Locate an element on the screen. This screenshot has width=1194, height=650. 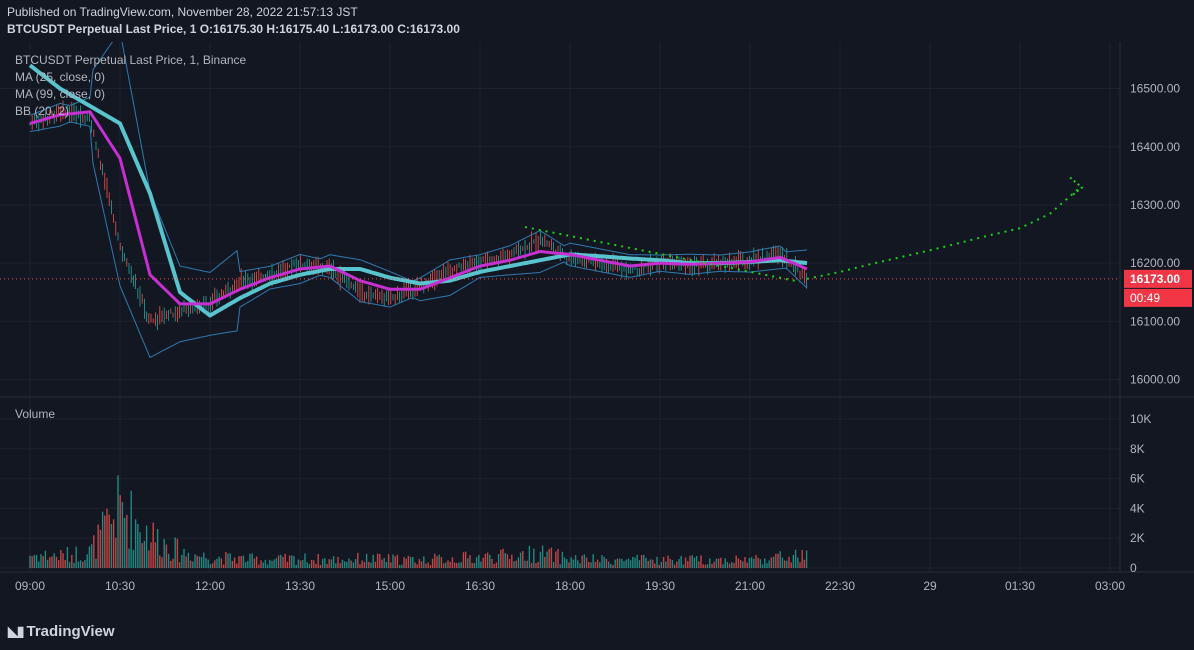
legend-bb: BB (20, 2) is located at coordinates (42, 111).